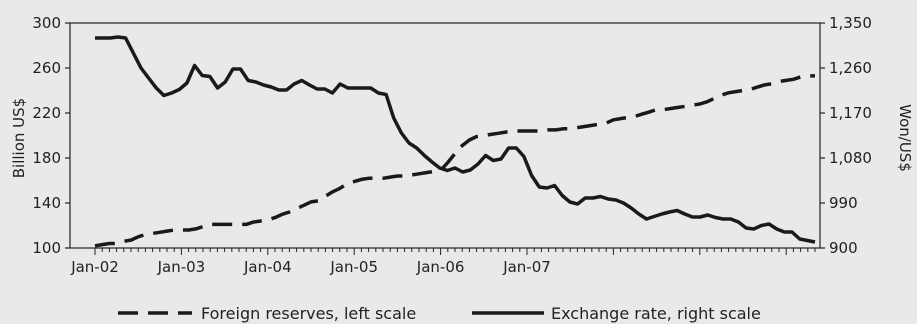  I want to click on legend-label-exchange-rate: Exchange rate, right scale, so click(656, 313).